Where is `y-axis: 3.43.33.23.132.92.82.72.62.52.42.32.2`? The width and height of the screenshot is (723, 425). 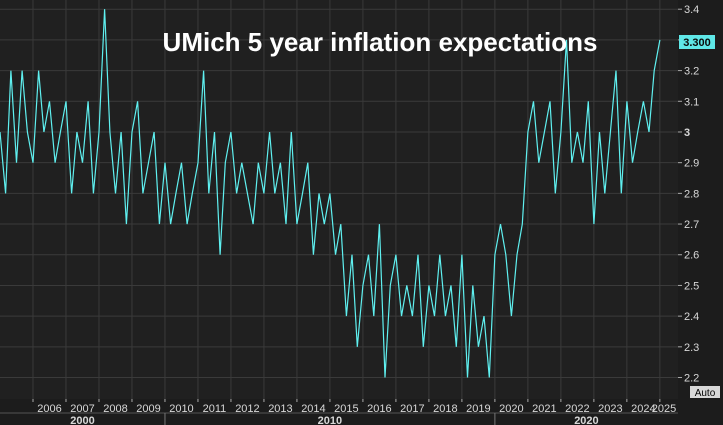 y-axis: 3.43.33.23.132.92.82.72.62.52.42.32.2 is located at coordinates (688, 194).